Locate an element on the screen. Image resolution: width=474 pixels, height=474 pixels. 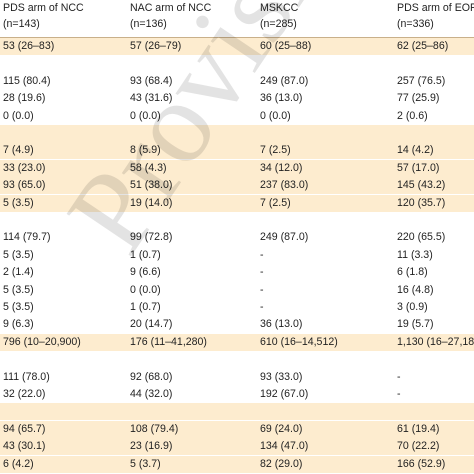
table-cell: 94 (65.7) is located at coordinates (24, 428).